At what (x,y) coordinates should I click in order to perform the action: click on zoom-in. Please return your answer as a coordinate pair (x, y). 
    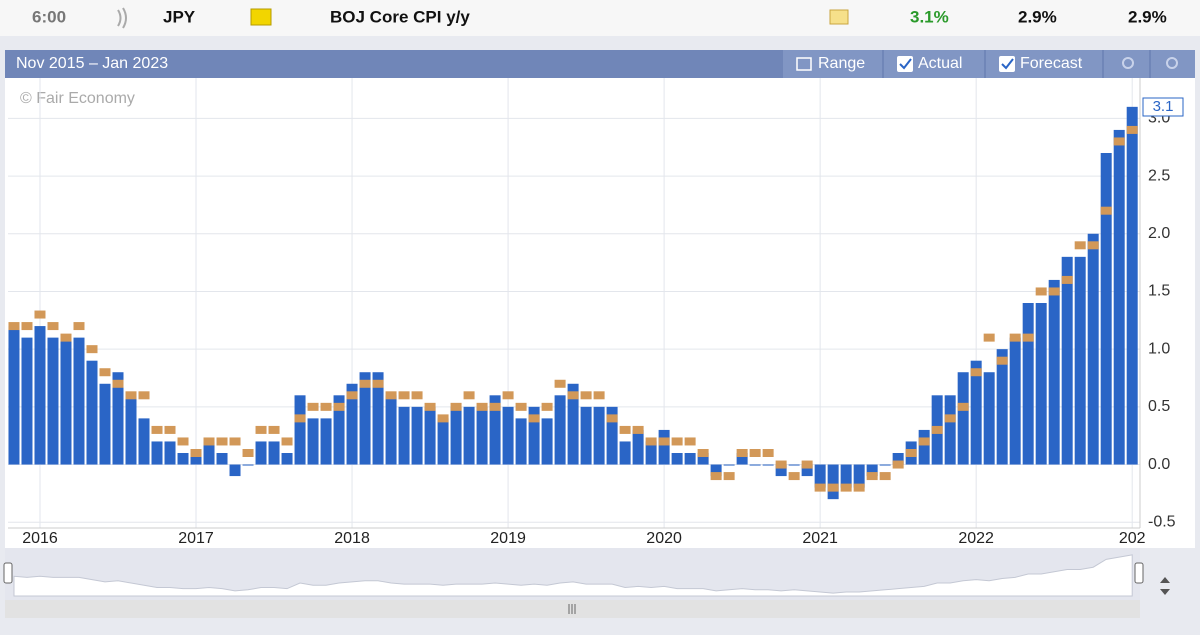
    Looking at the image, I should click on (1126, 64).